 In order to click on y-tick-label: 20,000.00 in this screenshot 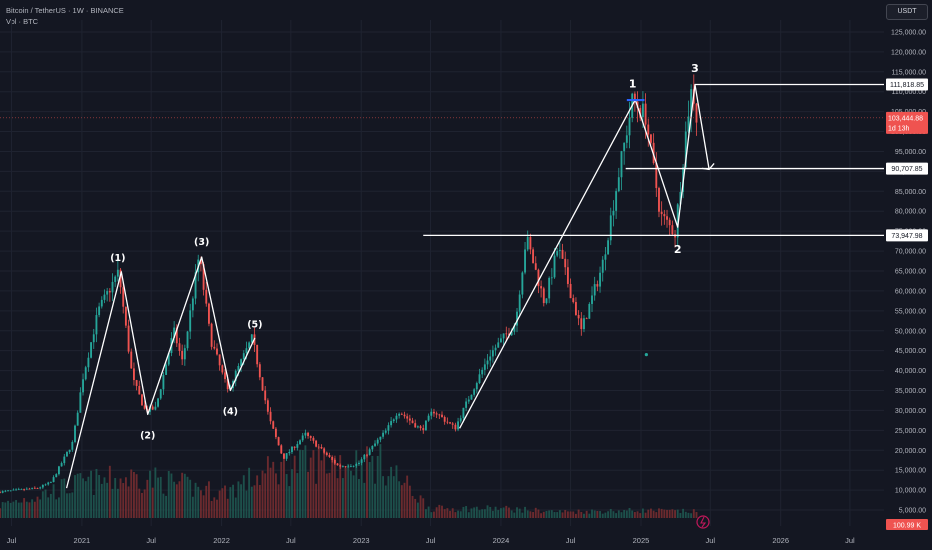, I will do `click(910, 451)`.